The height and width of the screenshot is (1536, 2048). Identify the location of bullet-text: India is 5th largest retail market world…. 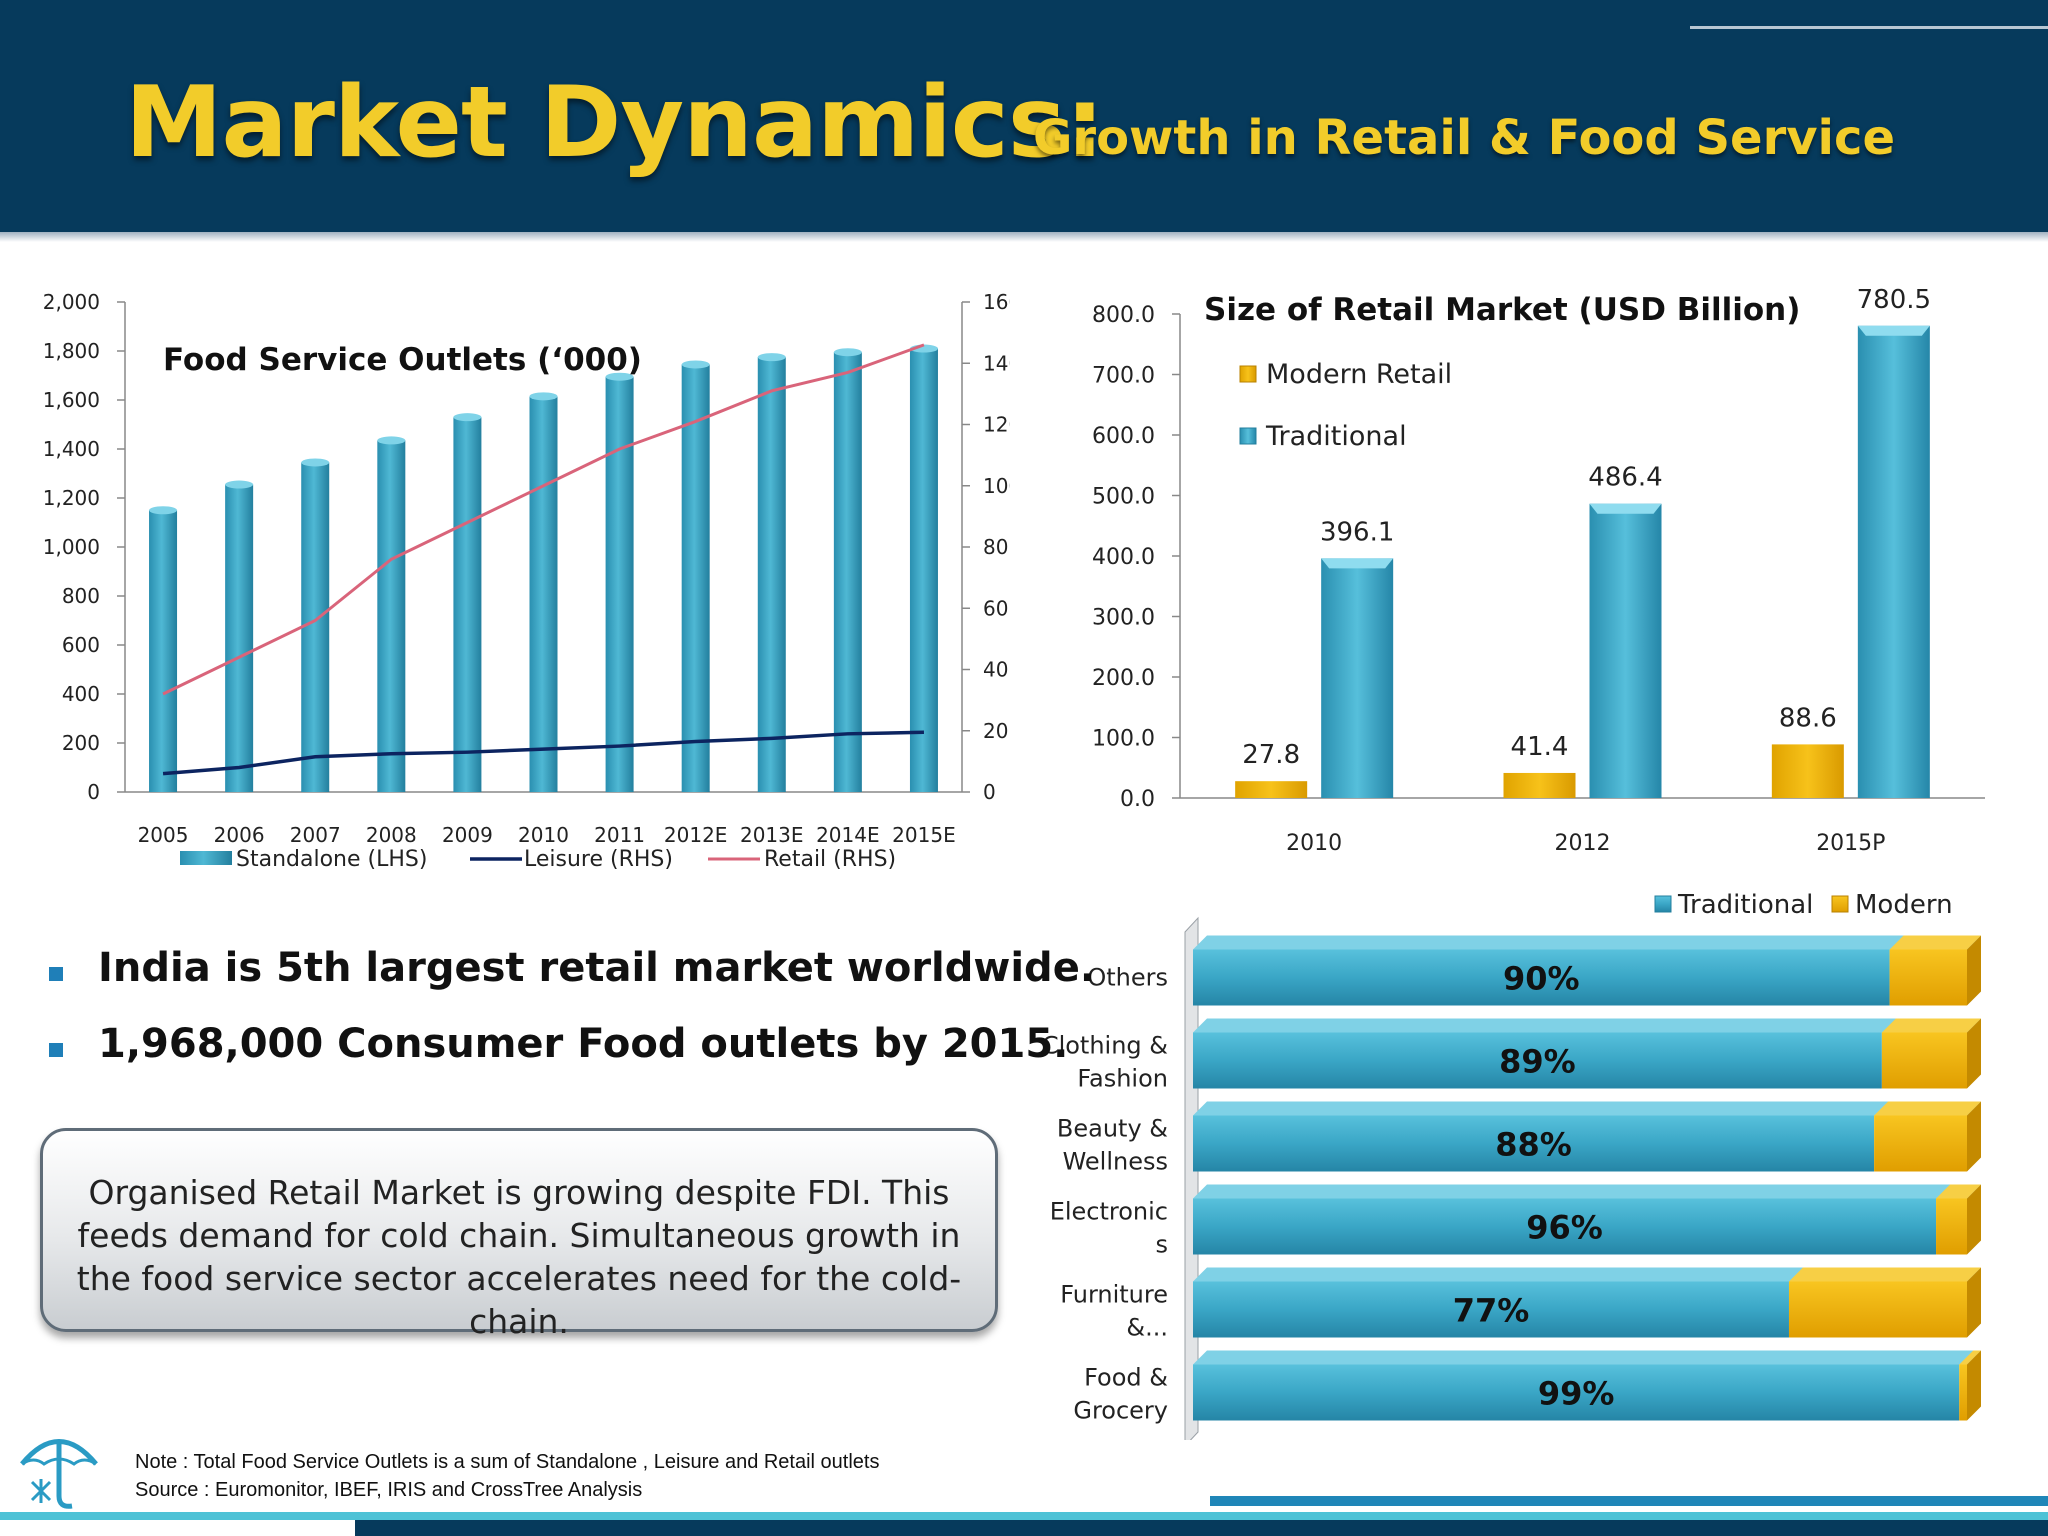
(597, 968).